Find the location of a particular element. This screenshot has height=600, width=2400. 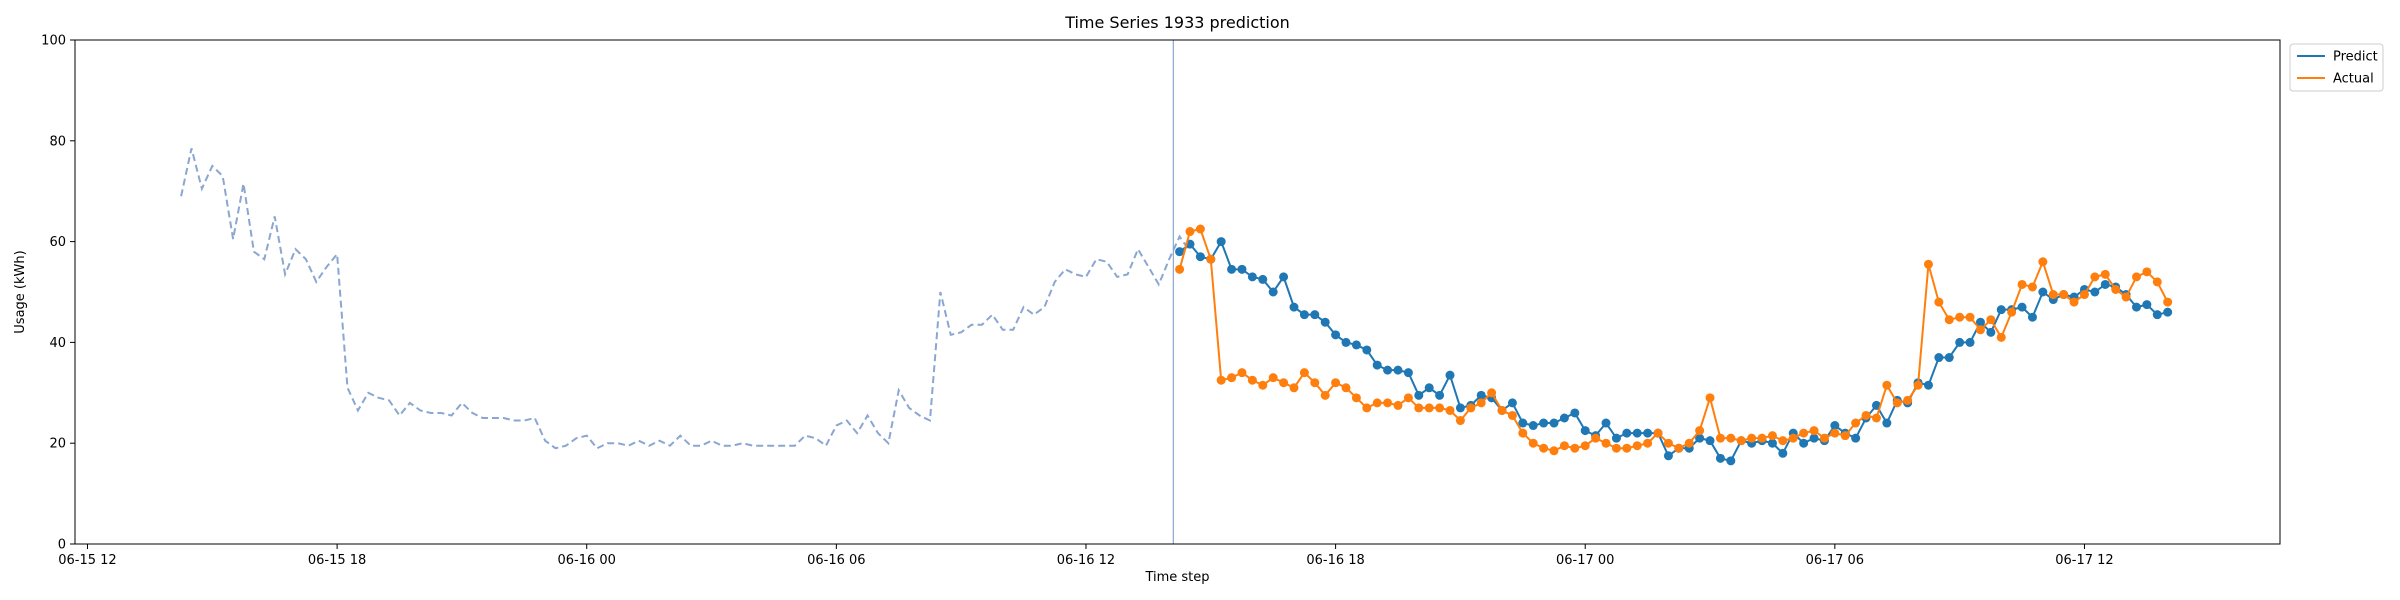

x-tick-label: 06-16 00 is located at coordinates (586, 560).